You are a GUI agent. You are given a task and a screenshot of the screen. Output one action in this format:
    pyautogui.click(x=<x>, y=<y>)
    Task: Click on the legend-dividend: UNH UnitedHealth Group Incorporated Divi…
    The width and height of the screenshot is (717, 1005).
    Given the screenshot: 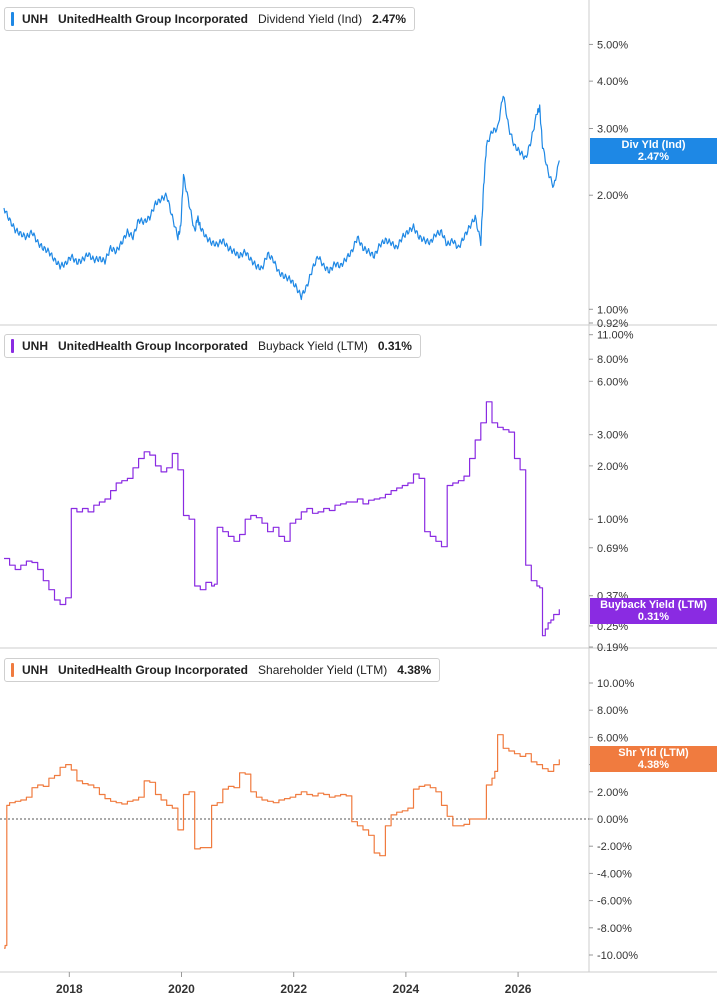 What is the action you would take?
    pyautogui.click(x=210, y=19)
    